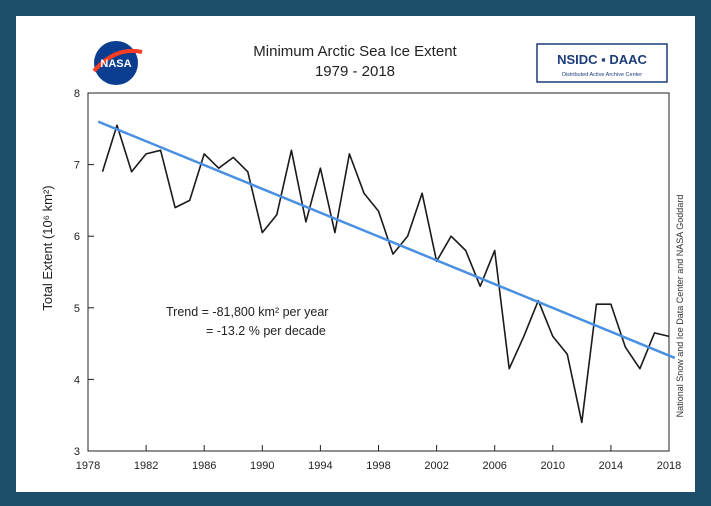  What do you see at coordinates (355, 71) in the screenshot?
I see `chart-subtitle: 1979 - 2018` at bounding box center [355, 71].